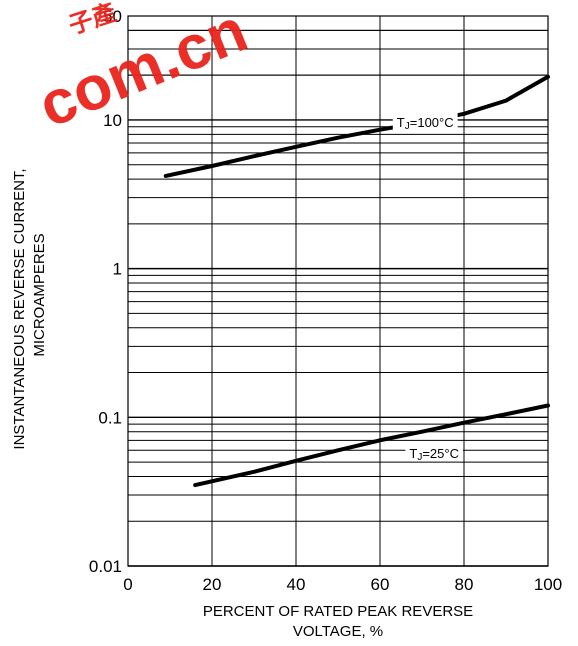  Describe the element at coordinates (117, 269) in the screenshot. I see `y-tick-label: 1` at that location.